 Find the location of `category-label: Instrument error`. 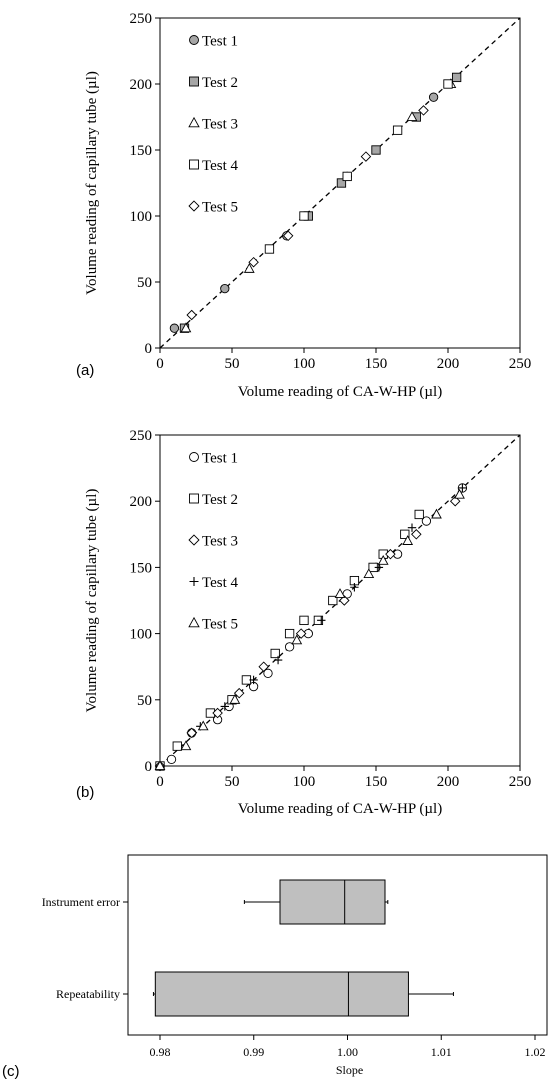

category-label: Instrument error is located at coordinates (81, 902).